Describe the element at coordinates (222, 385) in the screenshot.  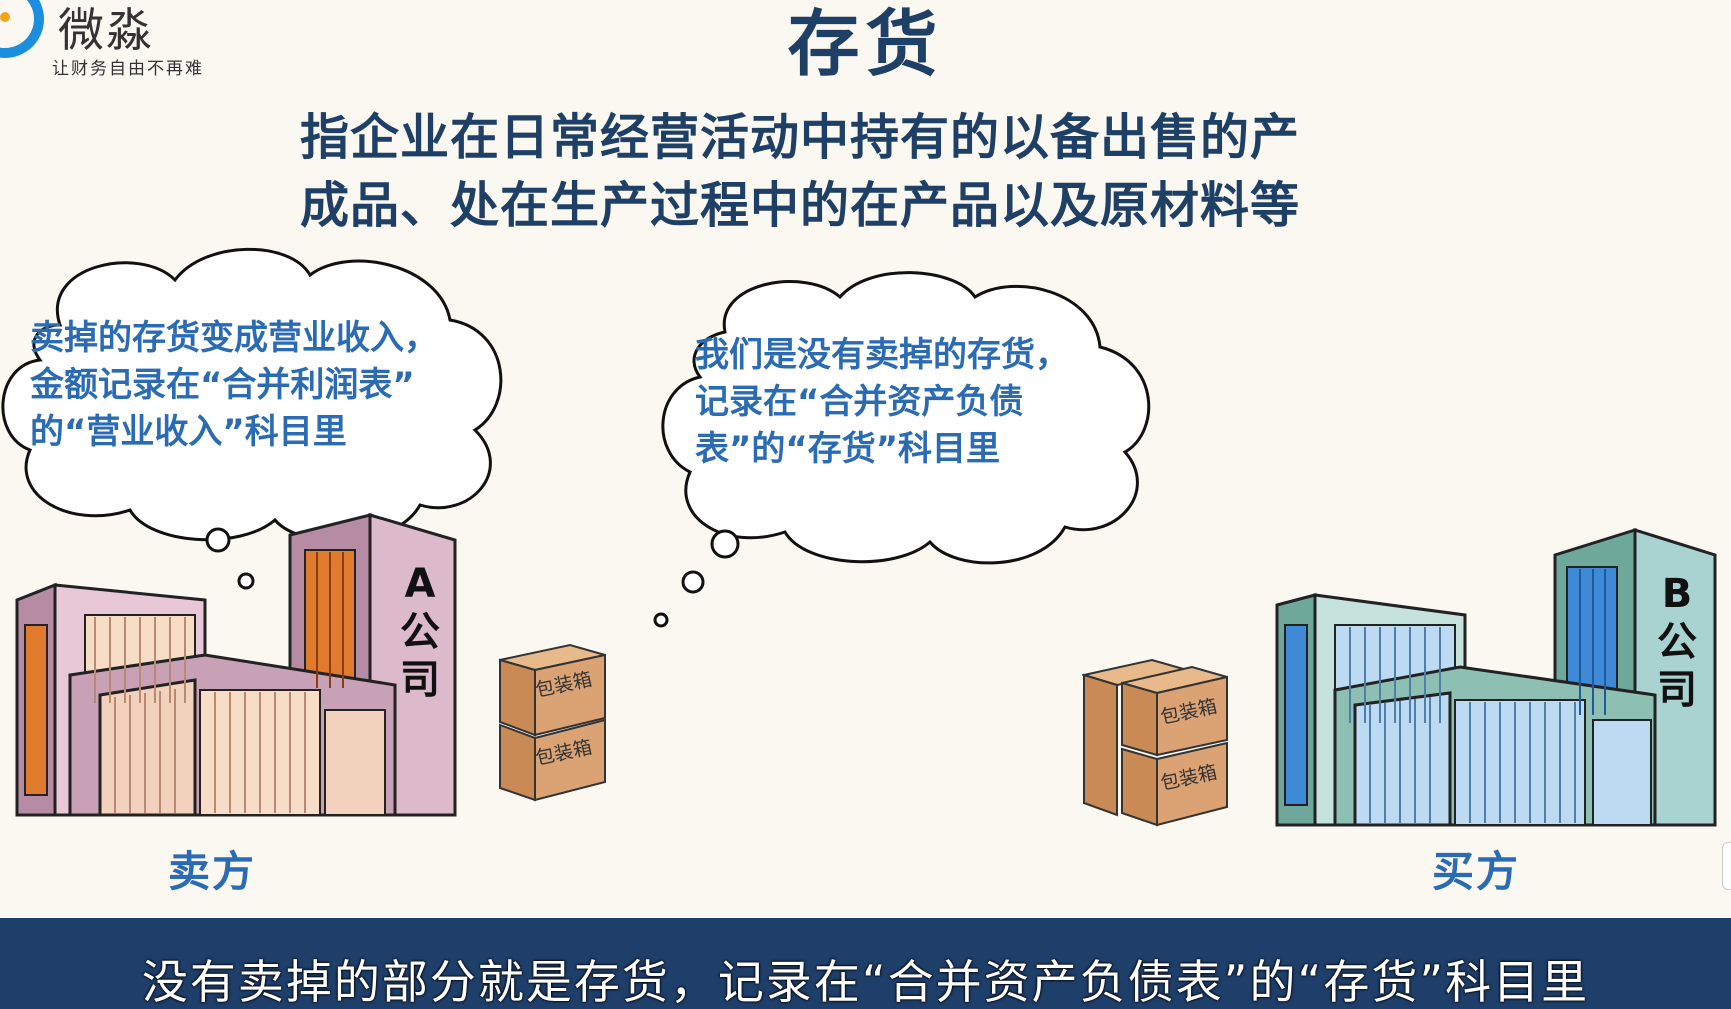
I see `seller-bubble-line-2: 金额记录在“合并利润表”` at that location.